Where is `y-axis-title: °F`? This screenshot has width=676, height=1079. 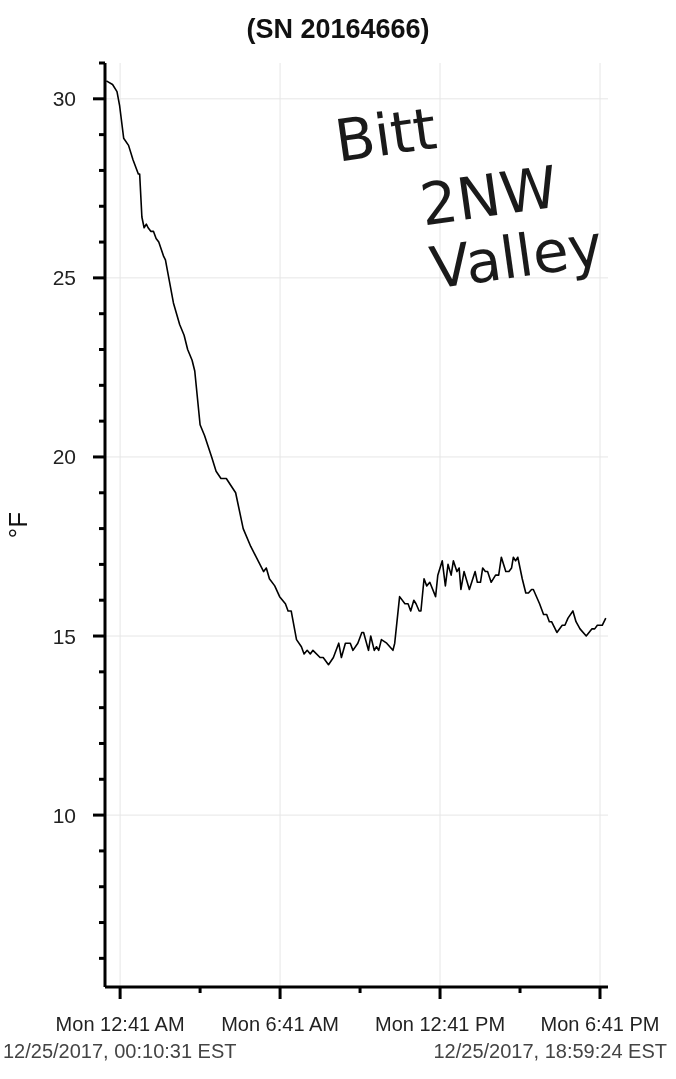 y-axis-title: °F is located at coordinates (18, 525).